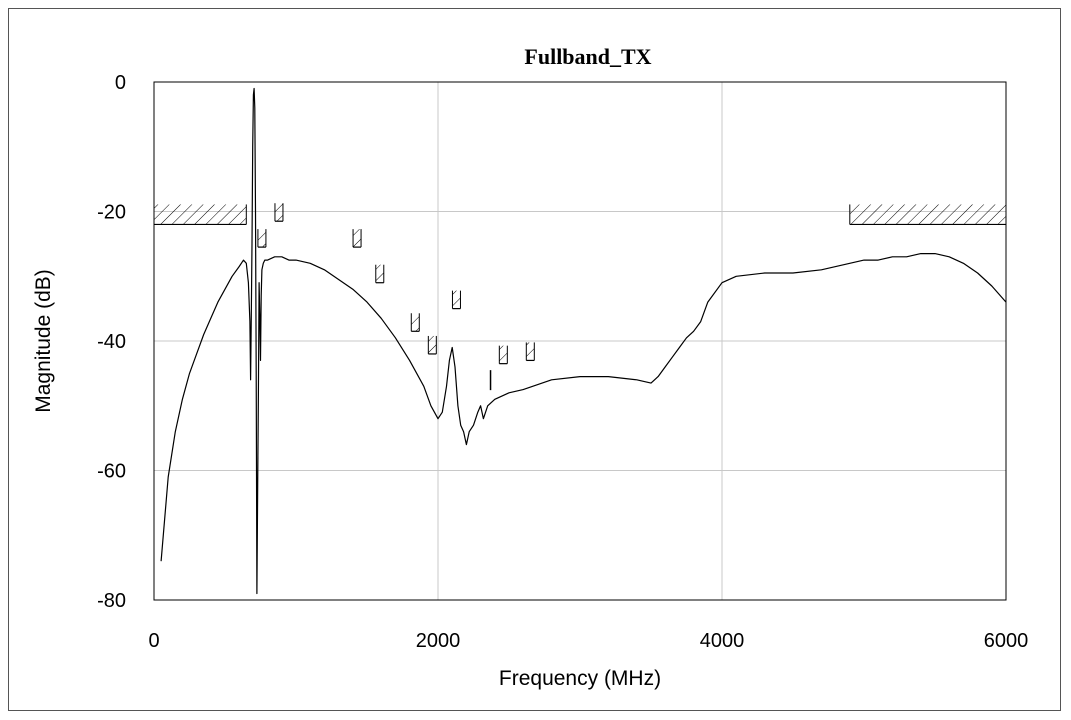 The width and height of the screenshot is (1071, 720). What do you see at coordinates (722, 641) in the screenshot?
I see `x-tick-label: 4000` at bounding box center [722, 641].